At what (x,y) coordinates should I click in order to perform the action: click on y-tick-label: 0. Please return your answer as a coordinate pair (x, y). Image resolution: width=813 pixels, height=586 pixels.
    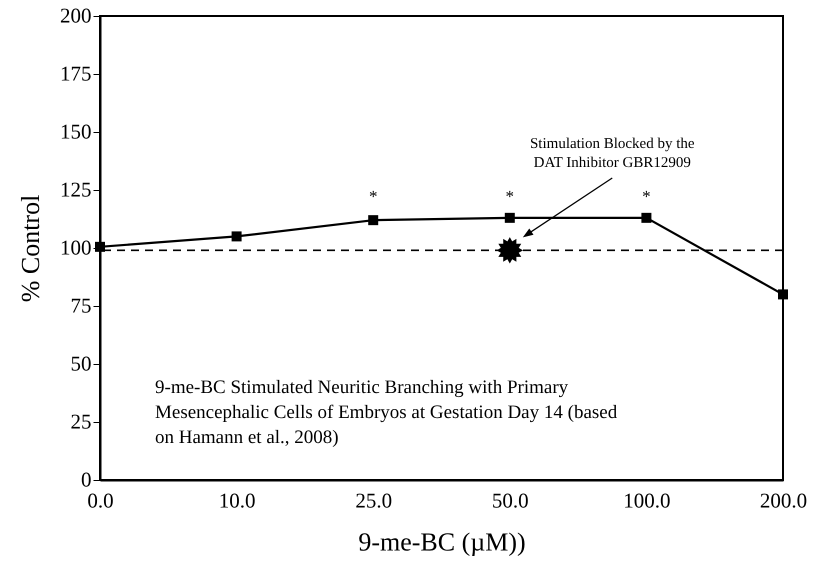
    Looking at the image, I should click on (86, 480).